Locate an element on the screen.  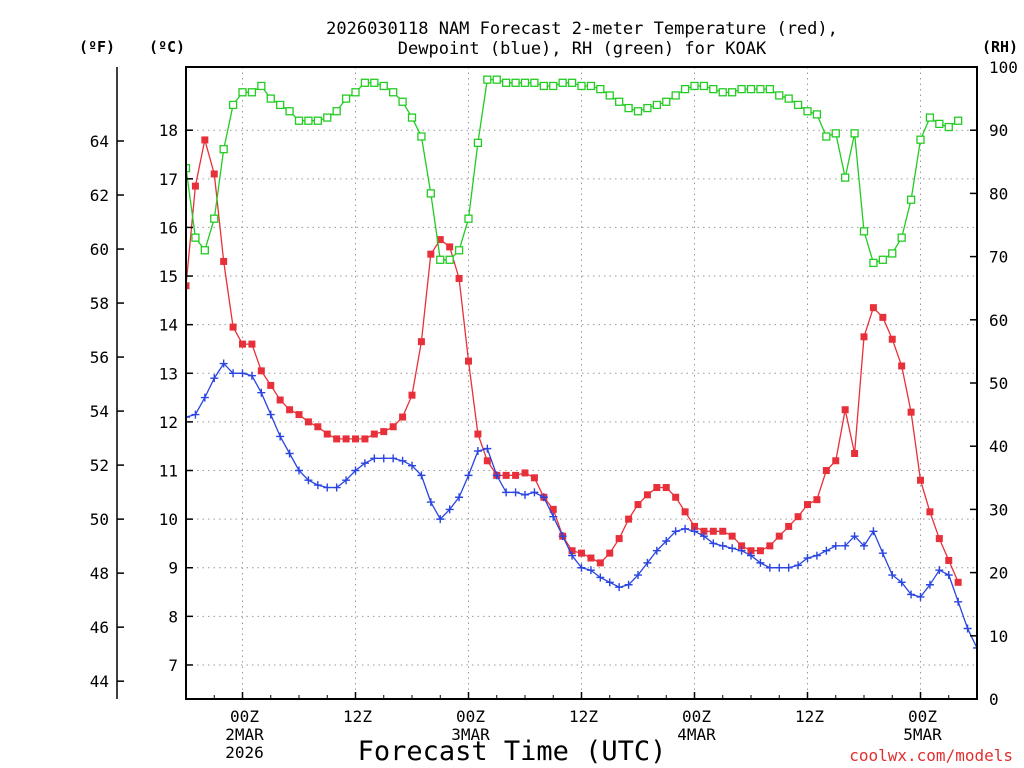
celsius-tick-label: 15 is located at coordinates (168, 276).